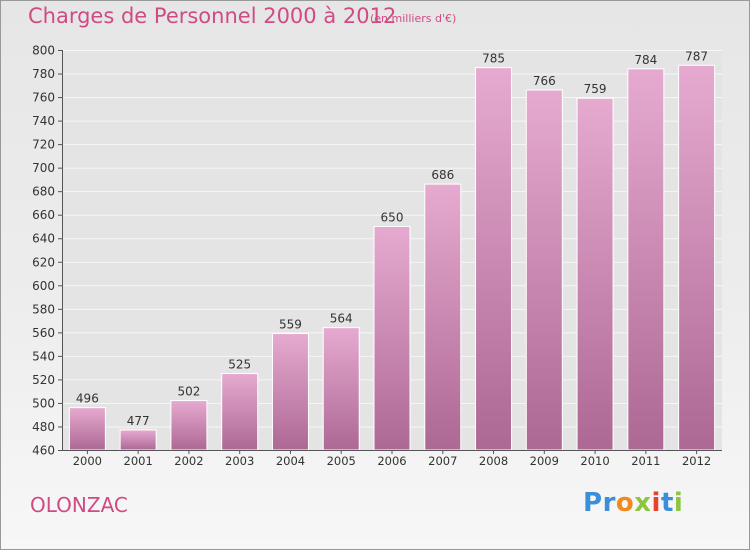 The image size is (750, 550). Describe the element at coordinates (494, 259) in the screenshot. I see `bar-2008` at that location.